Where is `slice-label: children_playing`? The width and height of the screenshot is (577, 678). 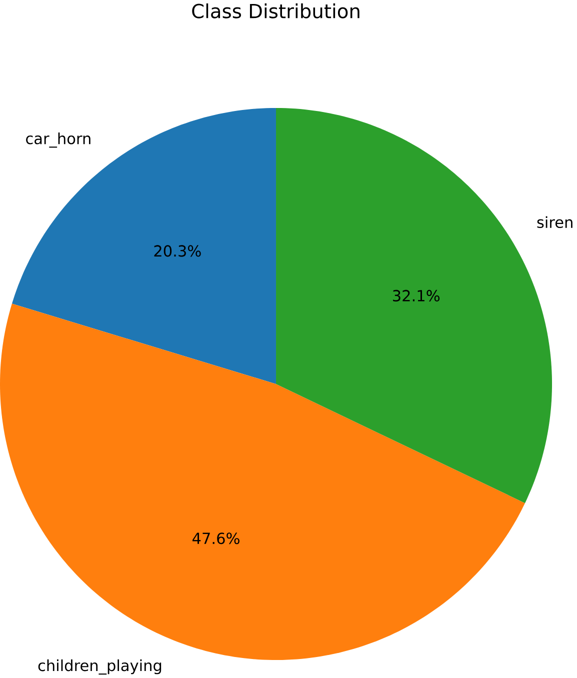
slice-label: children_playing is located at coordinates (100, 667).